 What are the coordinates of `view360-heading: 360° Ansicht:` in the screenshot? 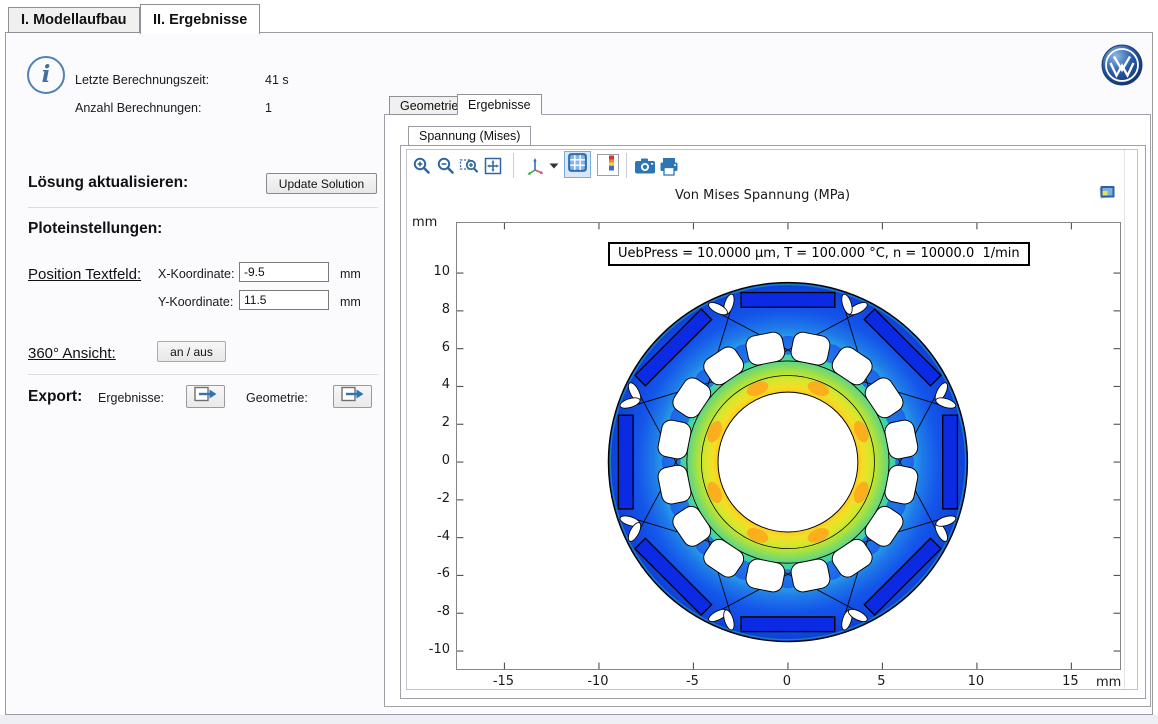 It's located at (72, 353).